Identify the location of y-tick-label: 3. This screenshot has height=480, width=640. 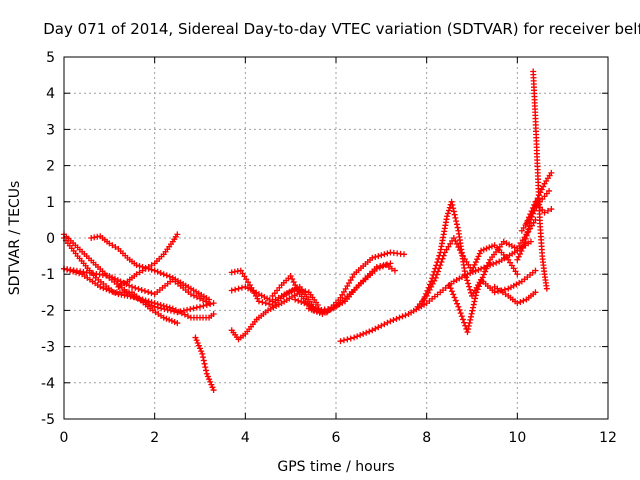
(50, 130).